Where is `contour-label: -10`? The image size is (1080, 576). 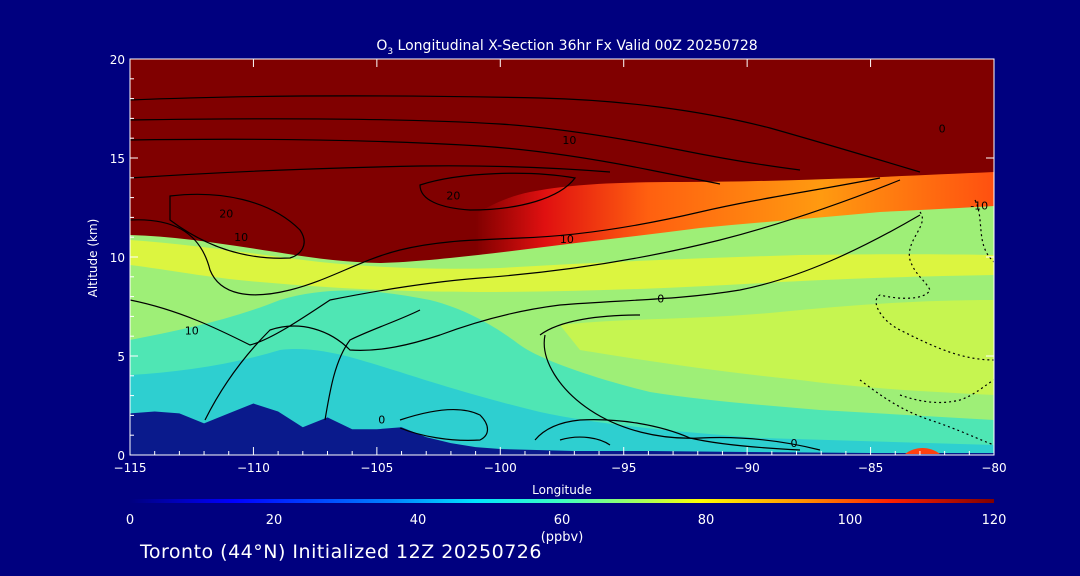 contour-label: -10 is located at coordinates (979, 206).